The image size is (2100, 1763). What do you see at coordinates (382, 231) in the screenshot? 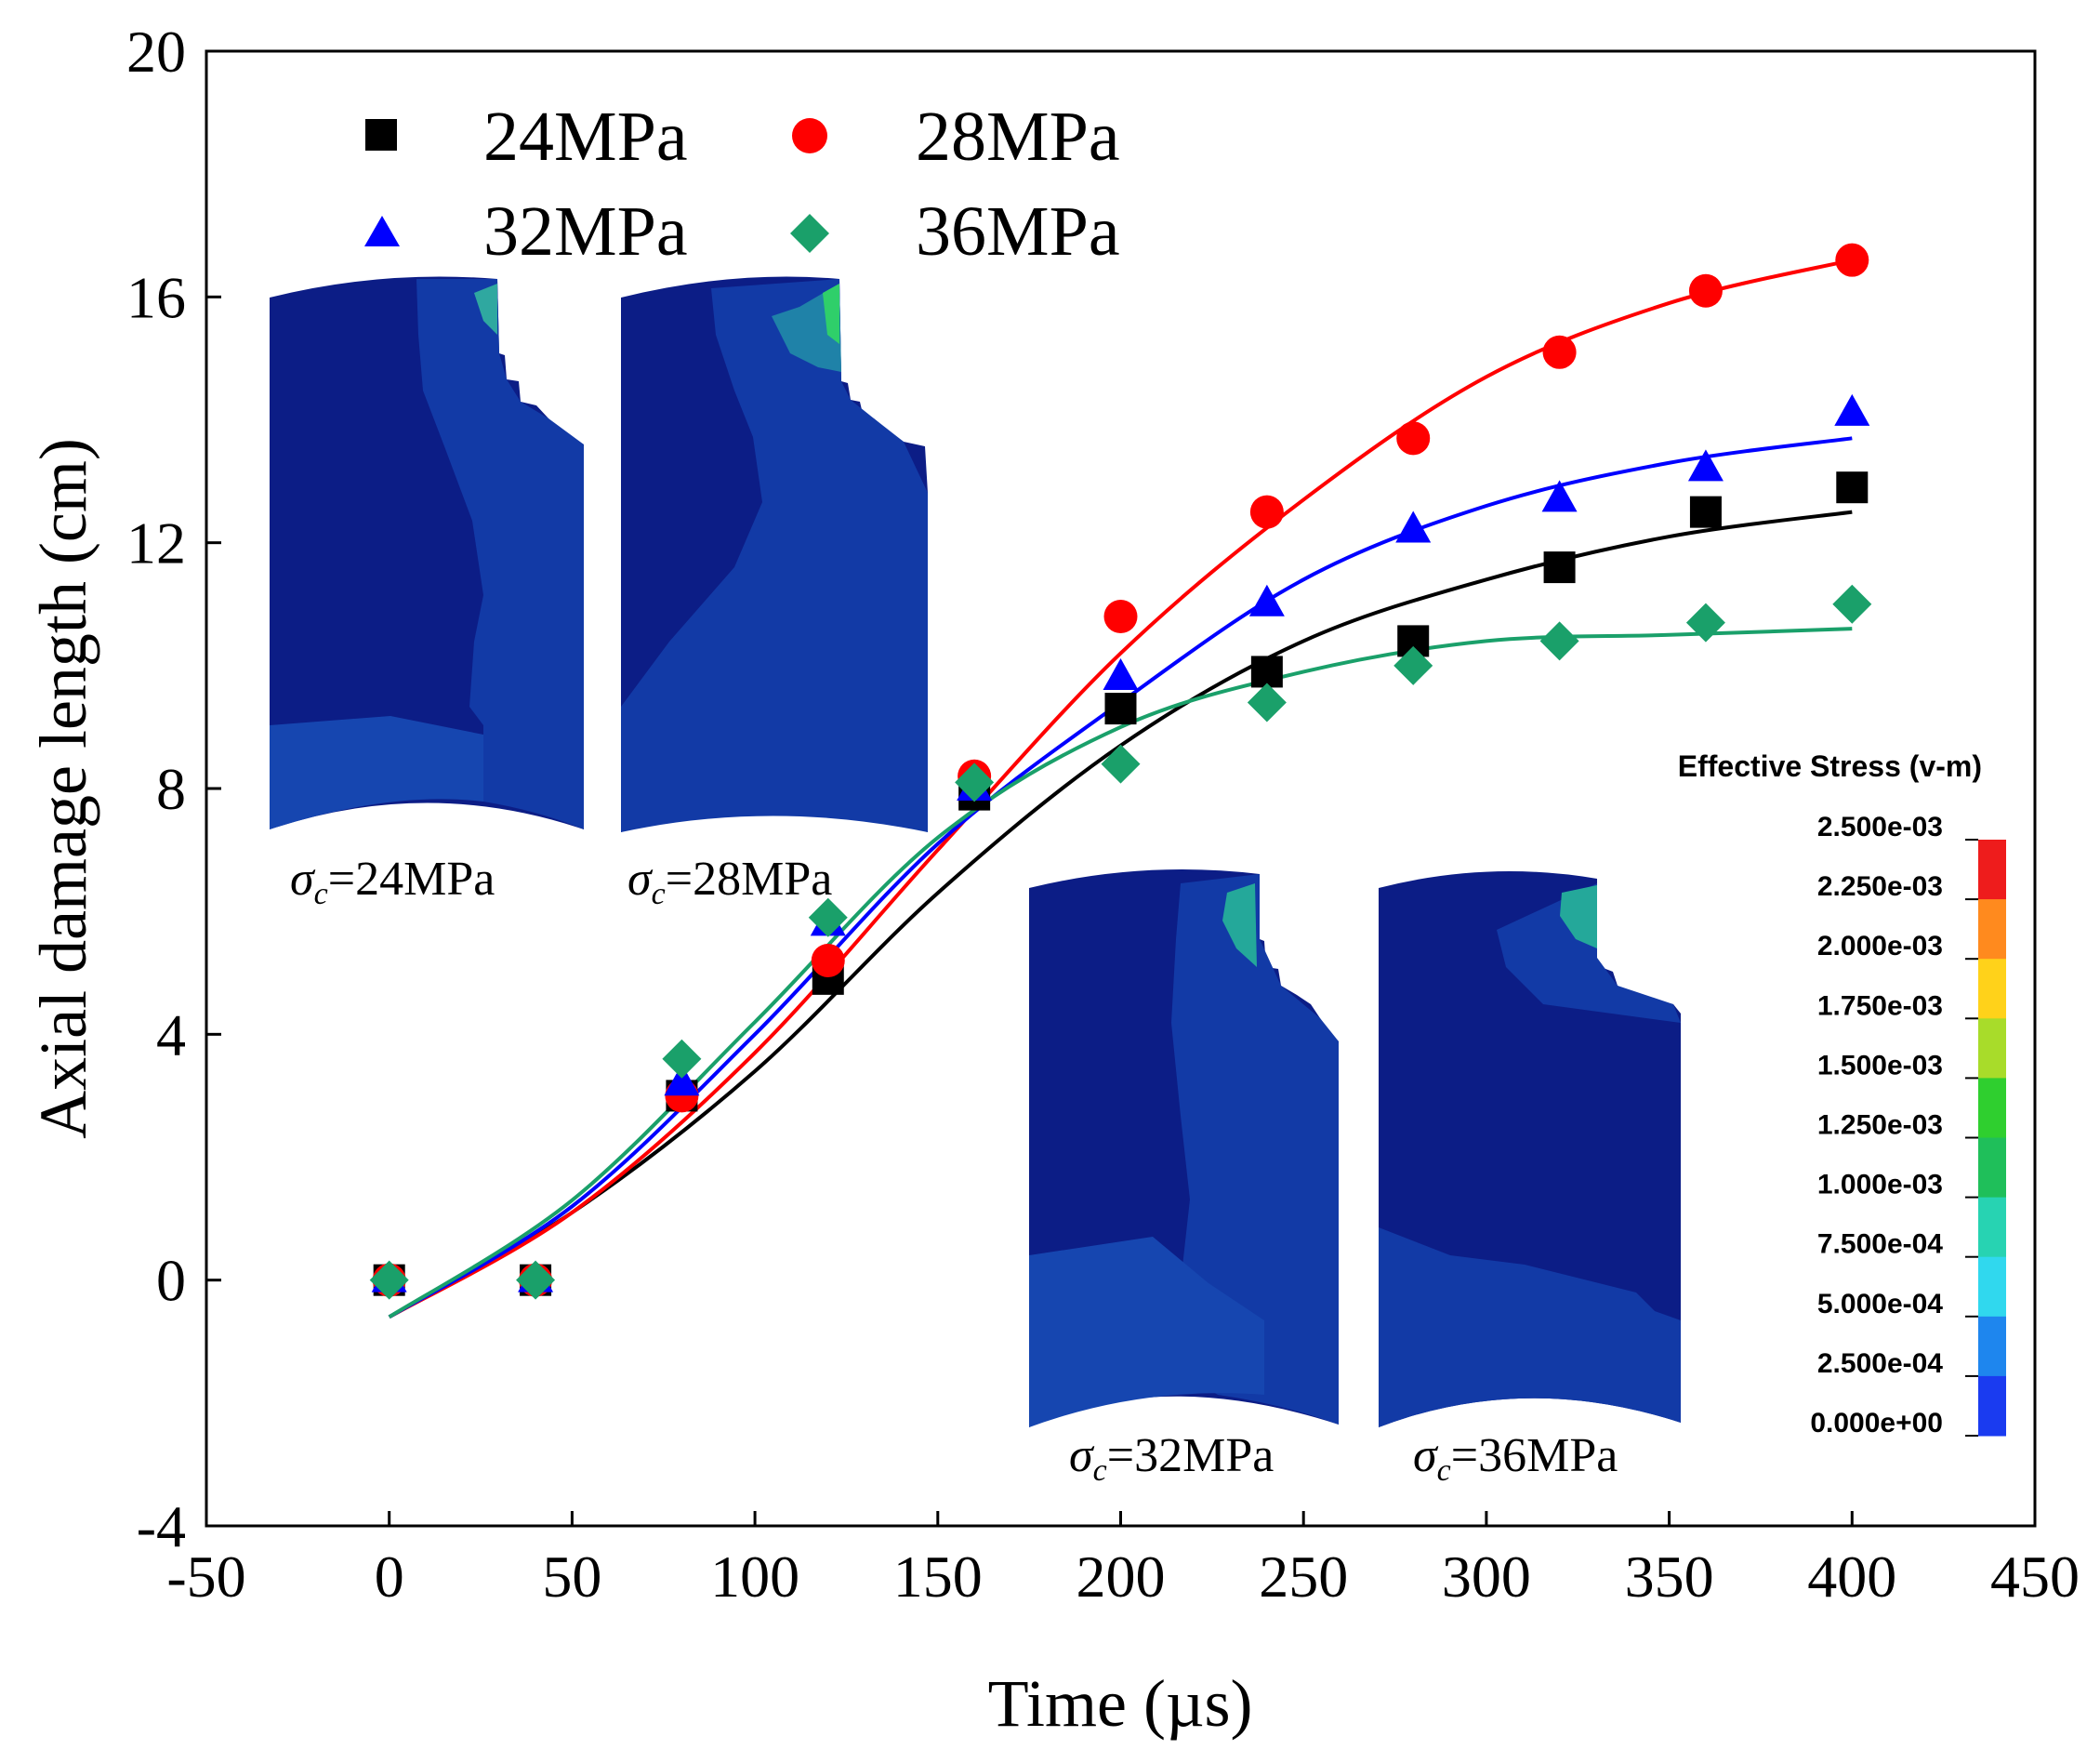
I see `legend-marker-32mpa` at bounding box center [382, 231].